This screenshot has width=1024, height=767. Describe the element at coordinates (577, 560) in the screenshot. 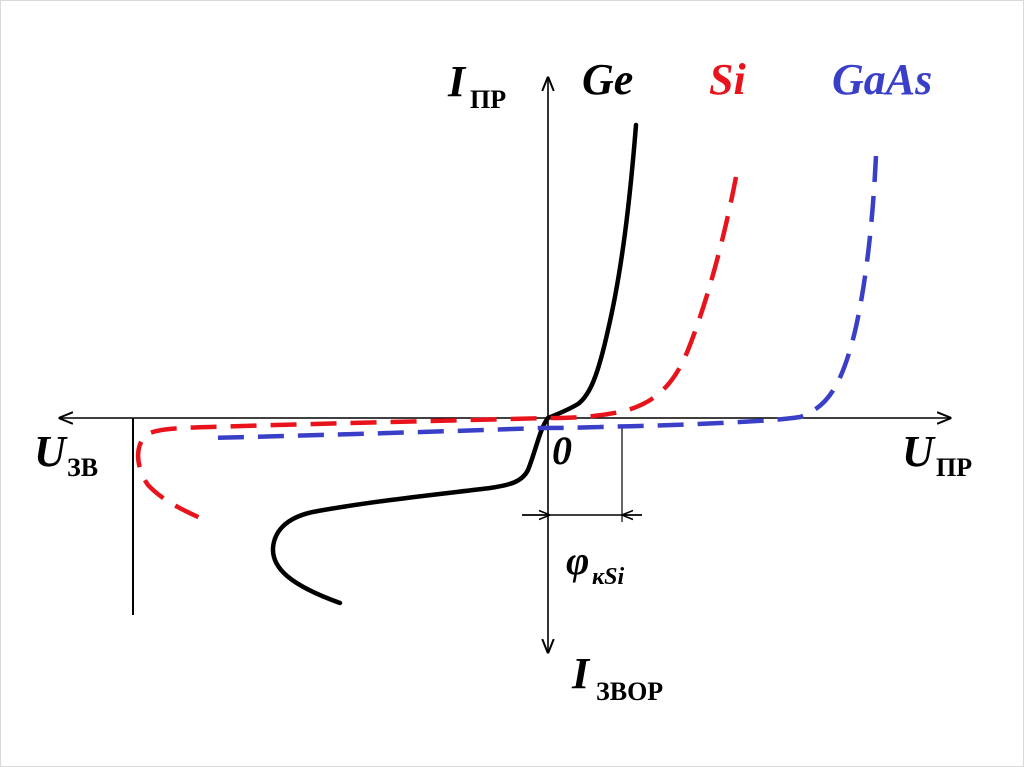

I see `phi-main: φ` at that location.